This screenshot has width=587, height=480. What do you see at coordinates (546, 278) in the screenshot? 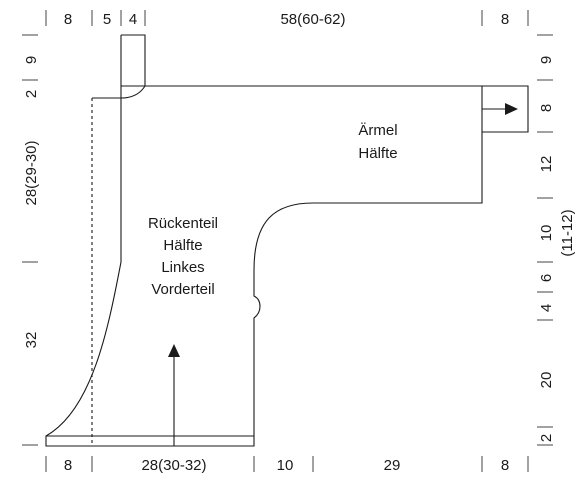
I see `right-measure-6: 6` at bounding box center [546, 278].